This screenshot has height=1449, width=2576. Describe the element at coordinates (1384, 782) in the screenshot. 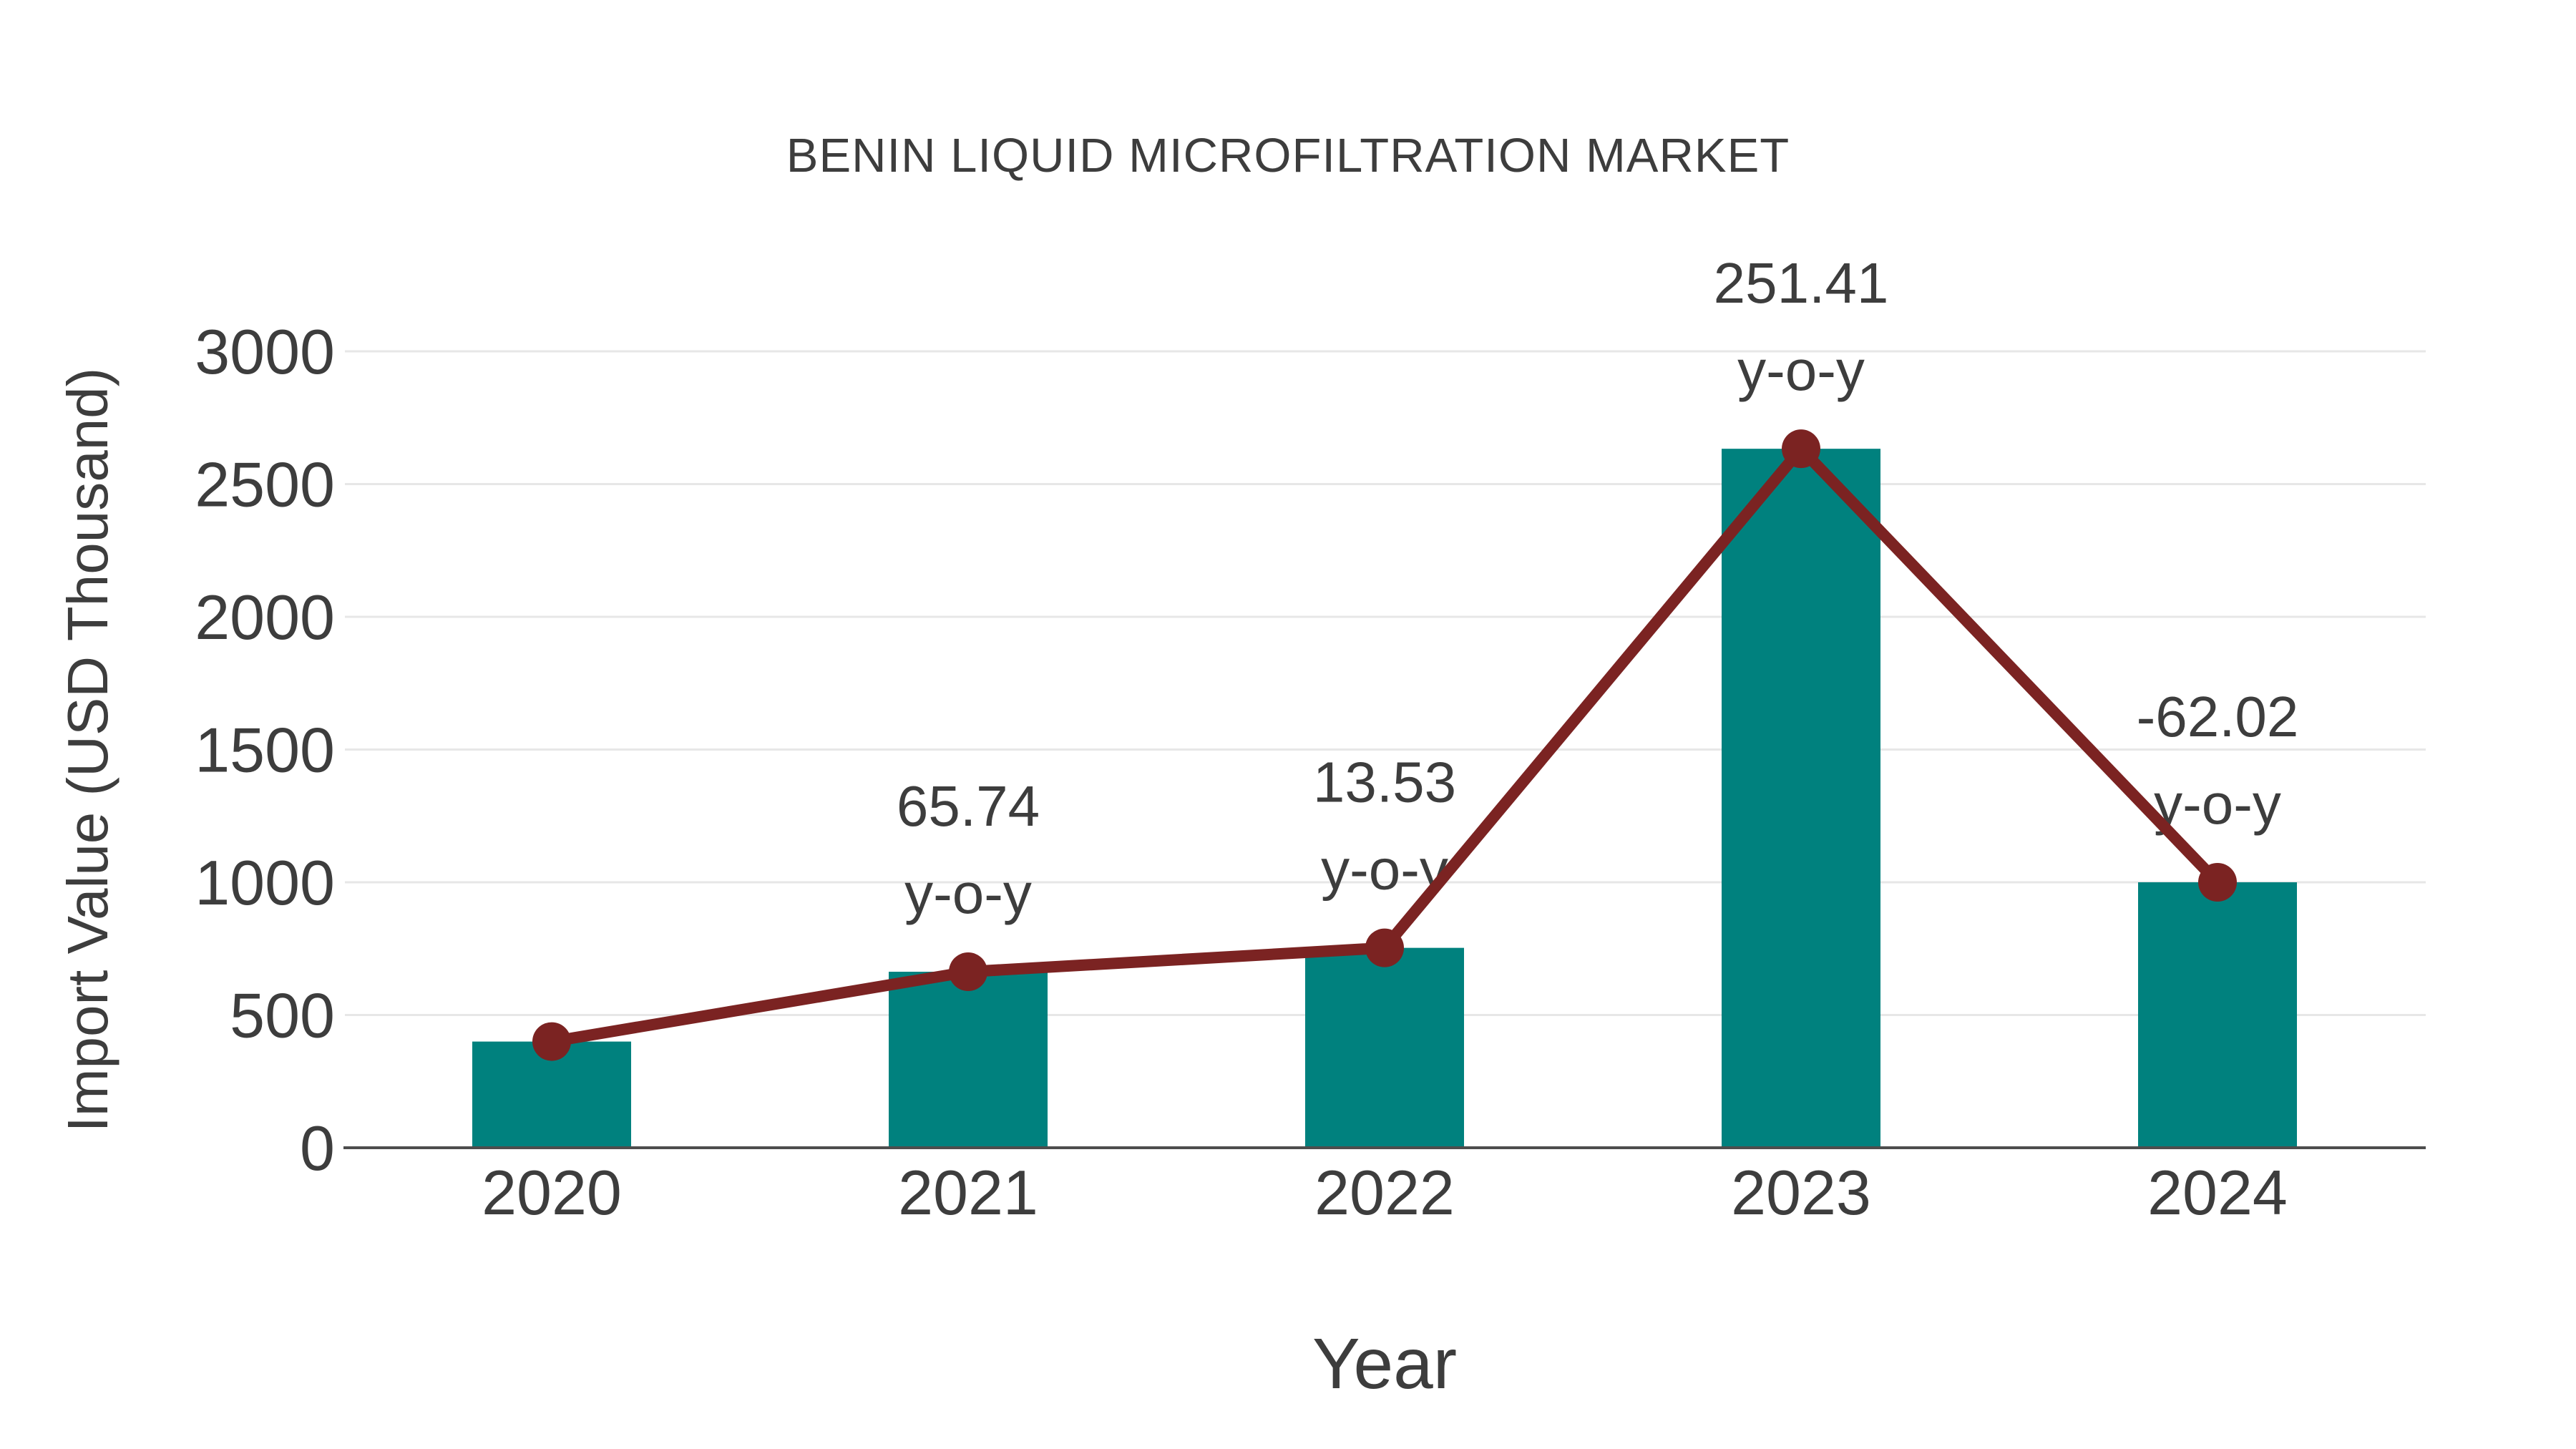

I see `annotation-value-2022: 13.53` at that location.